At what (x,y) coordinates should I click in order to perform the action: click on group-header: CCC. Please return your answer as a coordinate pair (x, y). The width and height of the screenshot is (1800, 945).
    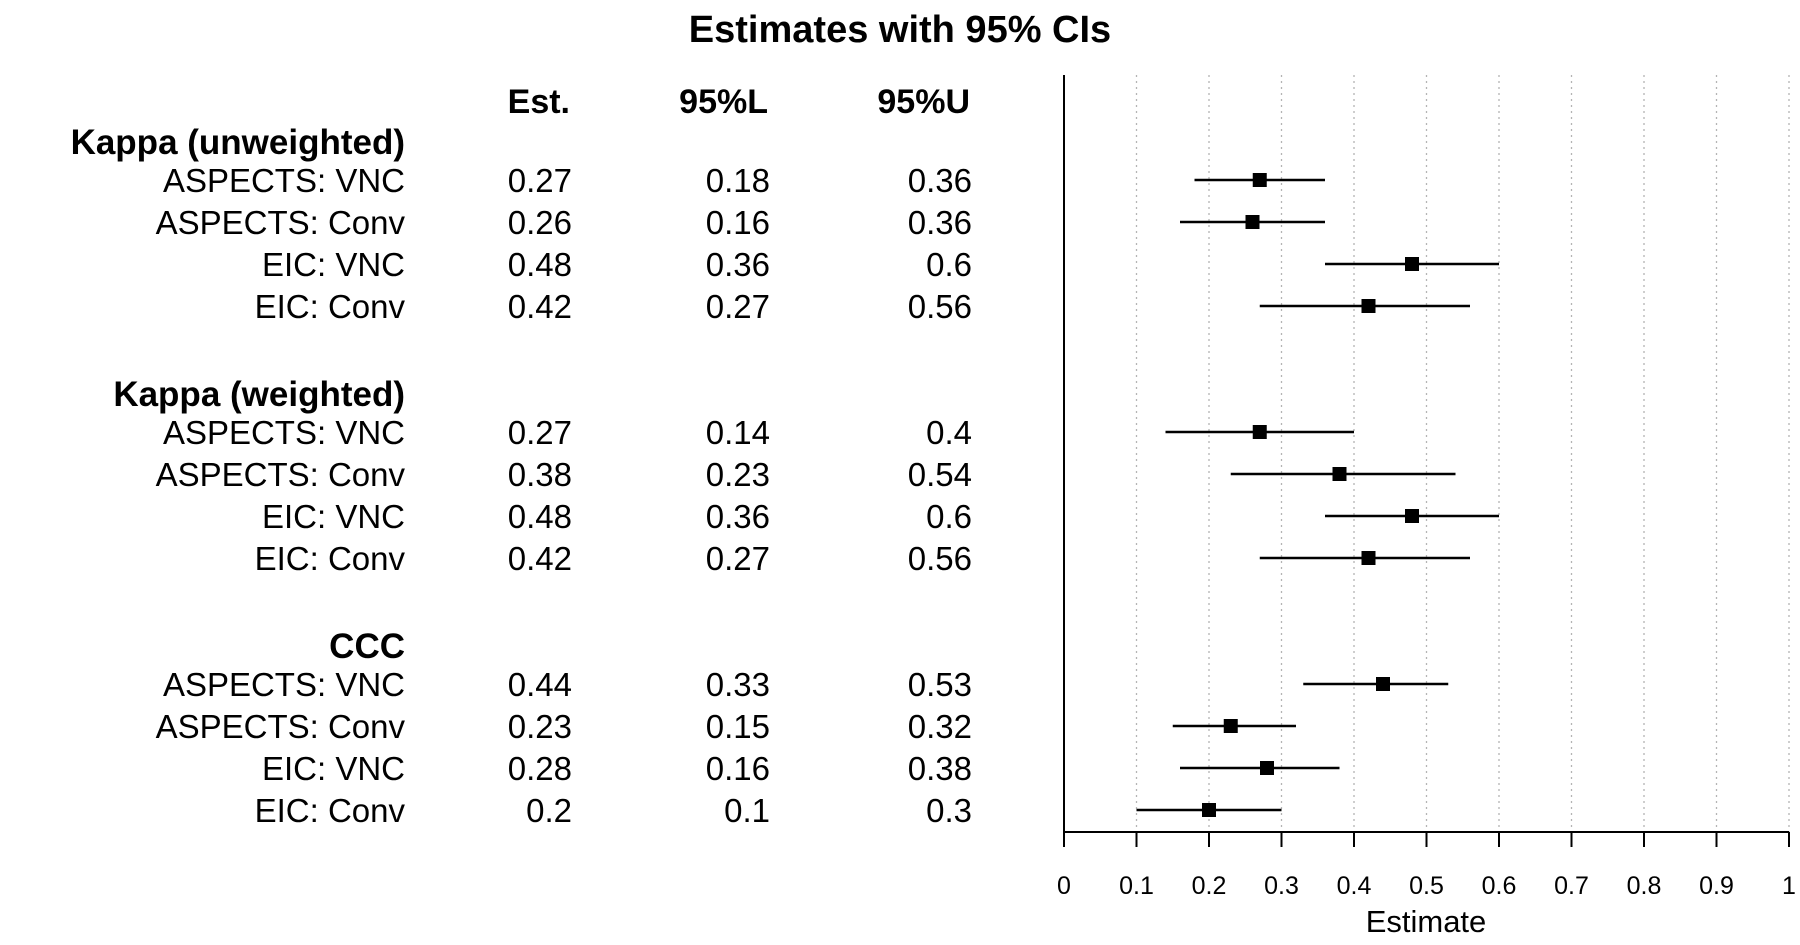
    Looking at the image, I should click on (367, 646).